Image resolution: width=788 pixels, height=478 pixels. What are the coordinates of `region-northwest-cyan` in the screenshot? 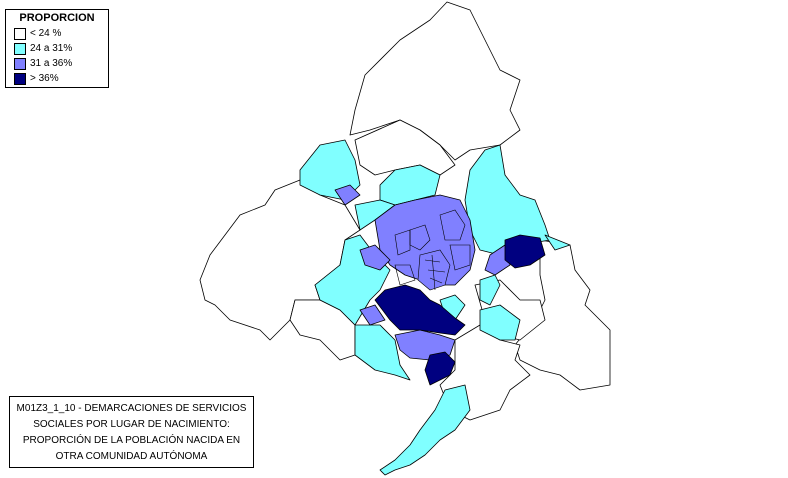 It's located at (330, 170).